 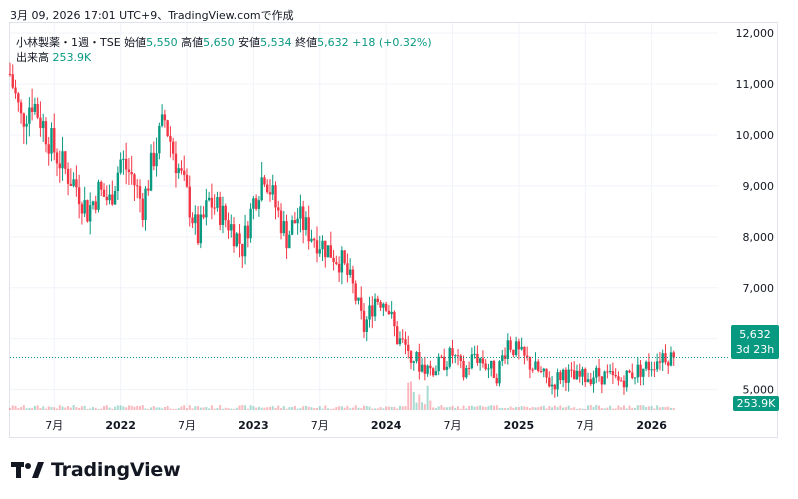 I want to click on symbol-title: 小林製薬・1週・TSE, so click(x=68, y=42).